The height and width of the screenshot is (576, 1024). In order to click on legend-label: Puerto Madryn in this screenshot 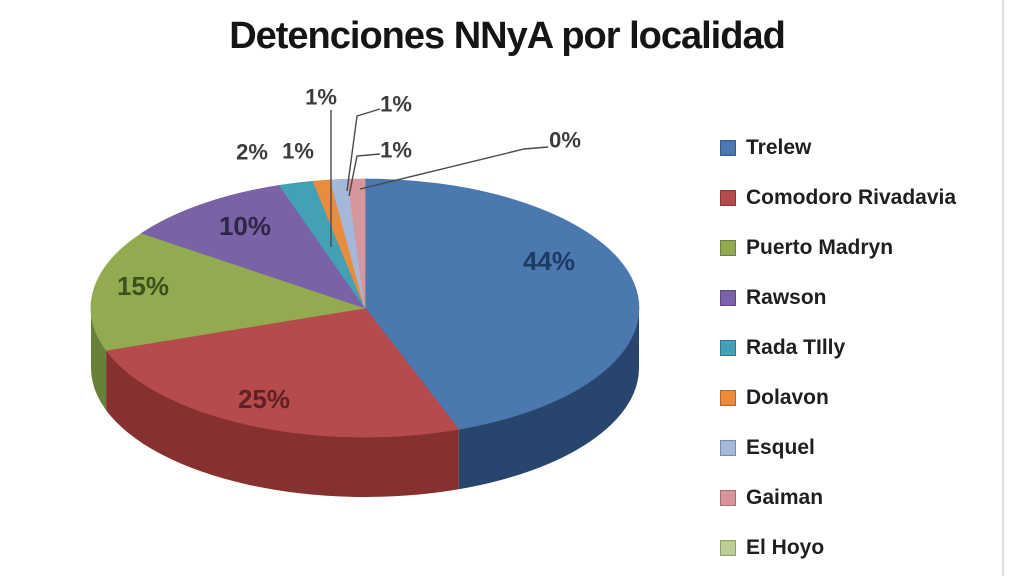, I will do `click(820, 247)`.